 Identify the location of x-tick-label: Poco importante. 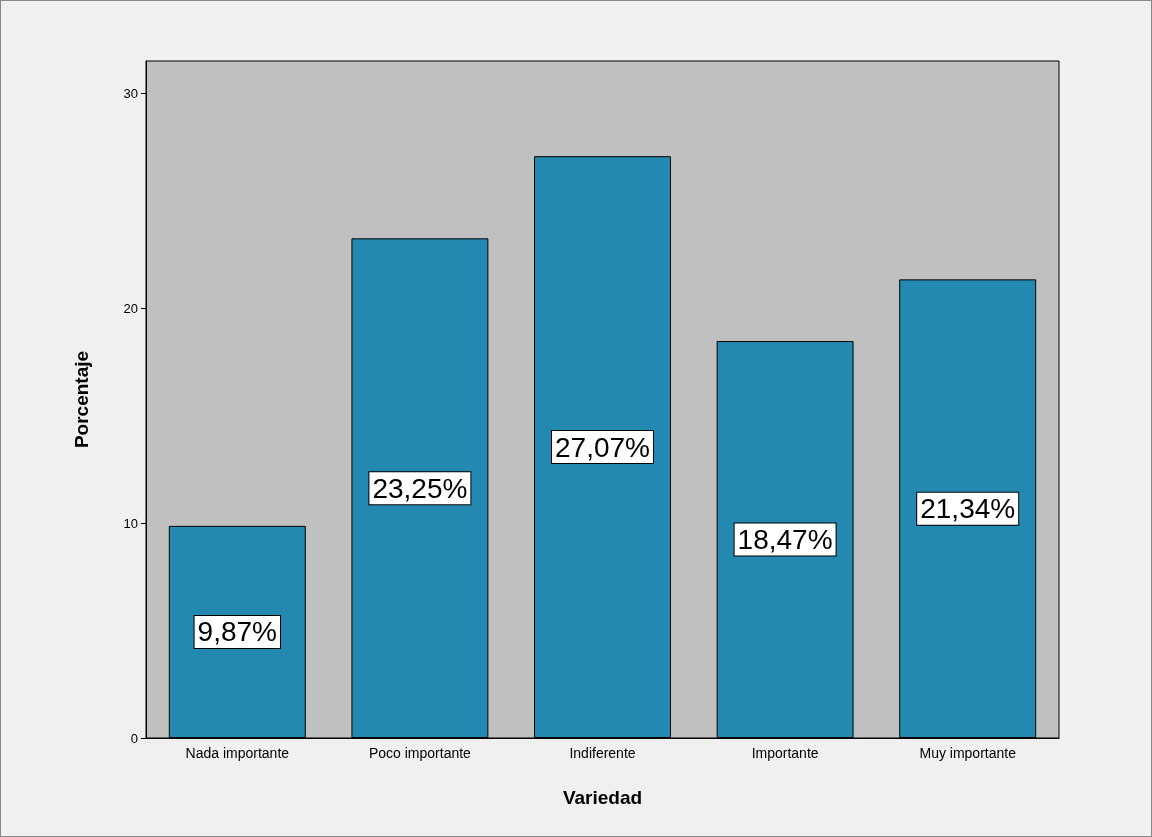
(420, 753).